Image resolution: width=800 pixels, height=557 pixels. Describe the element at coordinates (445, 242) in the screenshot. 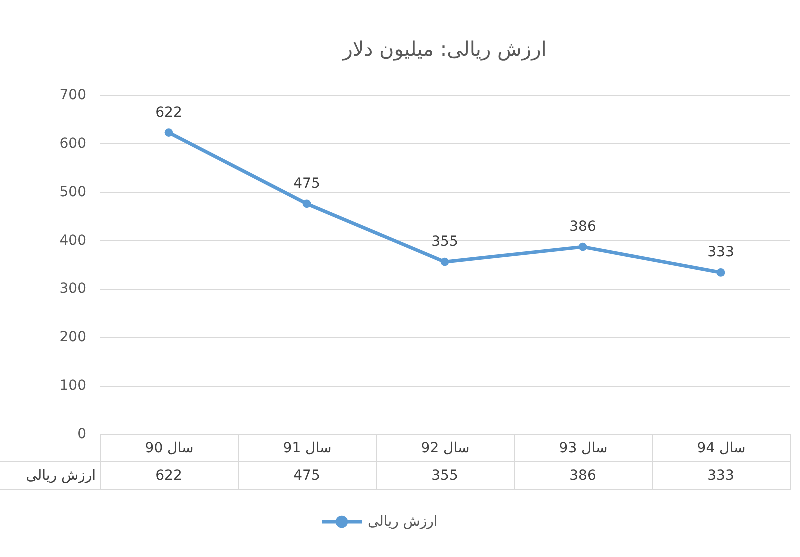

I see `annotation: 355` at that location.